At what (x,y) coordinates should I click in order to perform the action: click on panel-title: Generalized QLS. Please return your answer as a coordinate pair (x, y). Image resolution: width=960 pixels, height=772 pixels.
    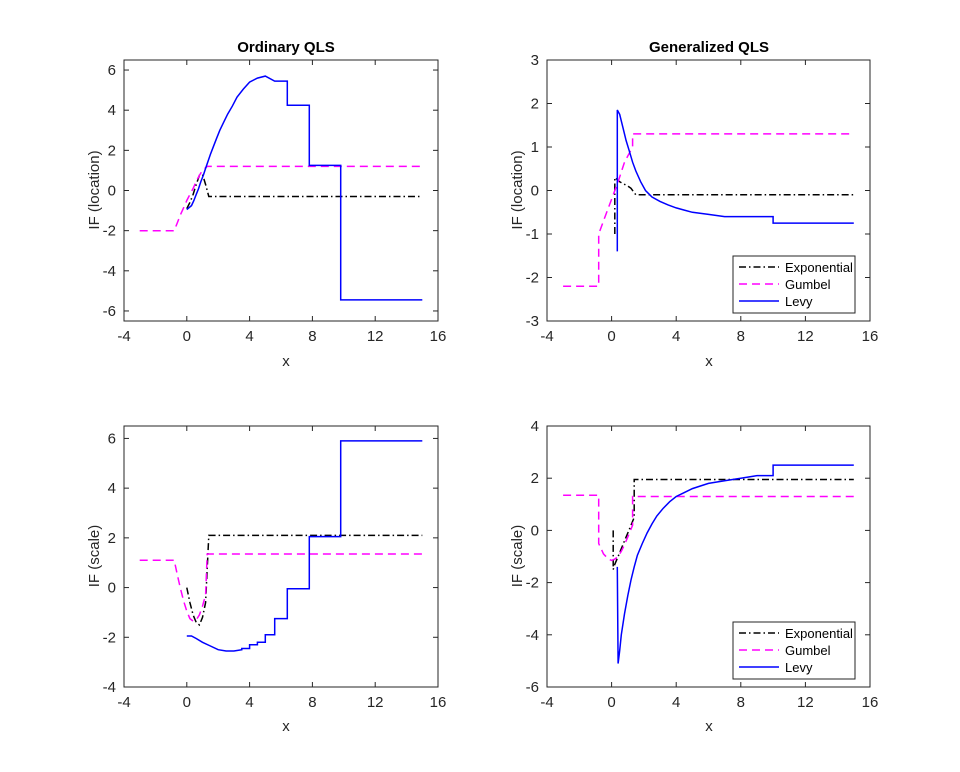
    Looking at the image, I should click on (709, 47).